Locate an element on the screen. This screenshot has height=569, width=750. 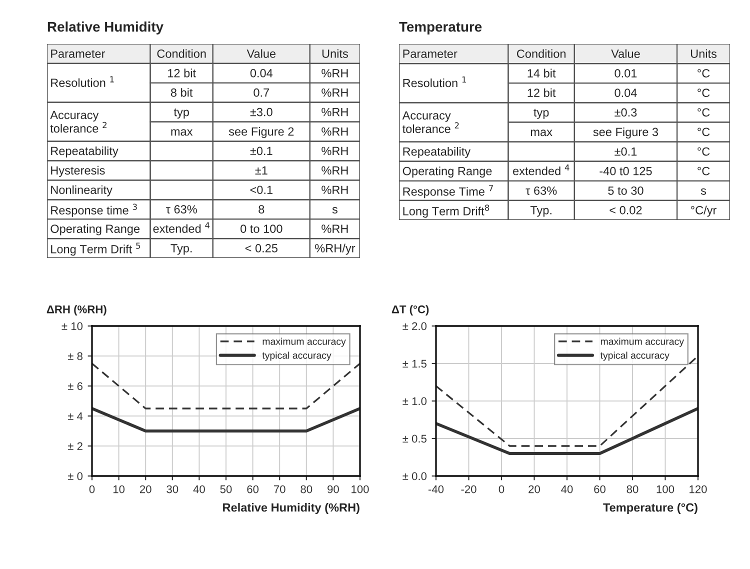
text: 0 to 100 is located at coordinates (261, 228).